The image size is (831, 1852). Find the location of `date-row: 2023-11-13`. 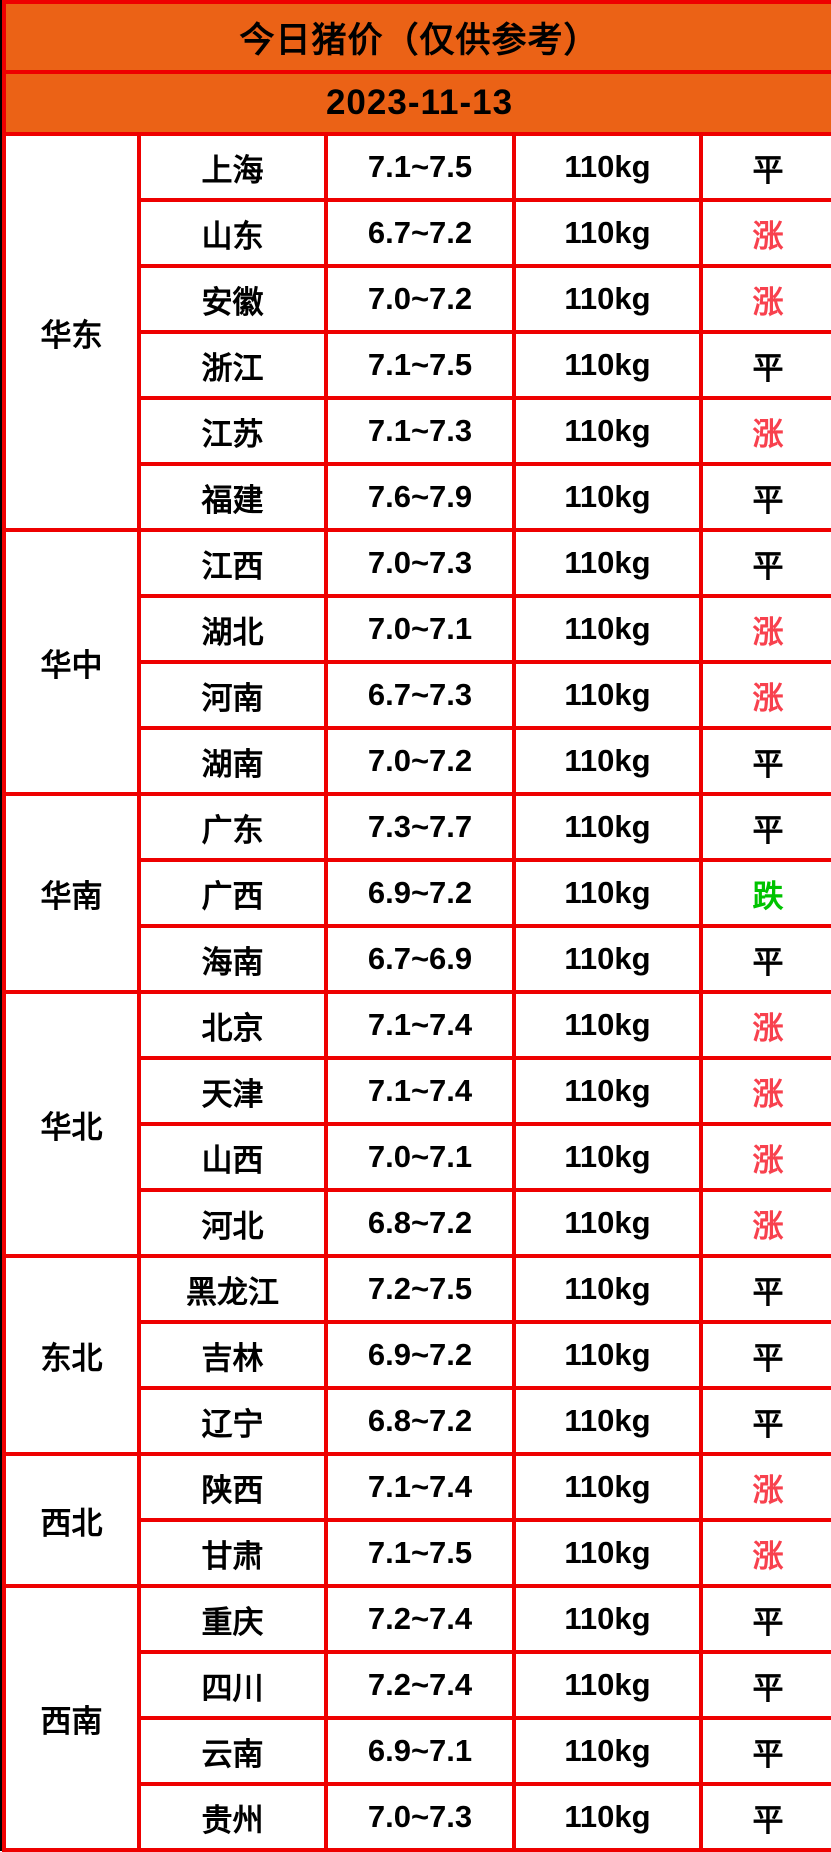

date-row: 2023-11-13 is located at coordinates (416, 103).